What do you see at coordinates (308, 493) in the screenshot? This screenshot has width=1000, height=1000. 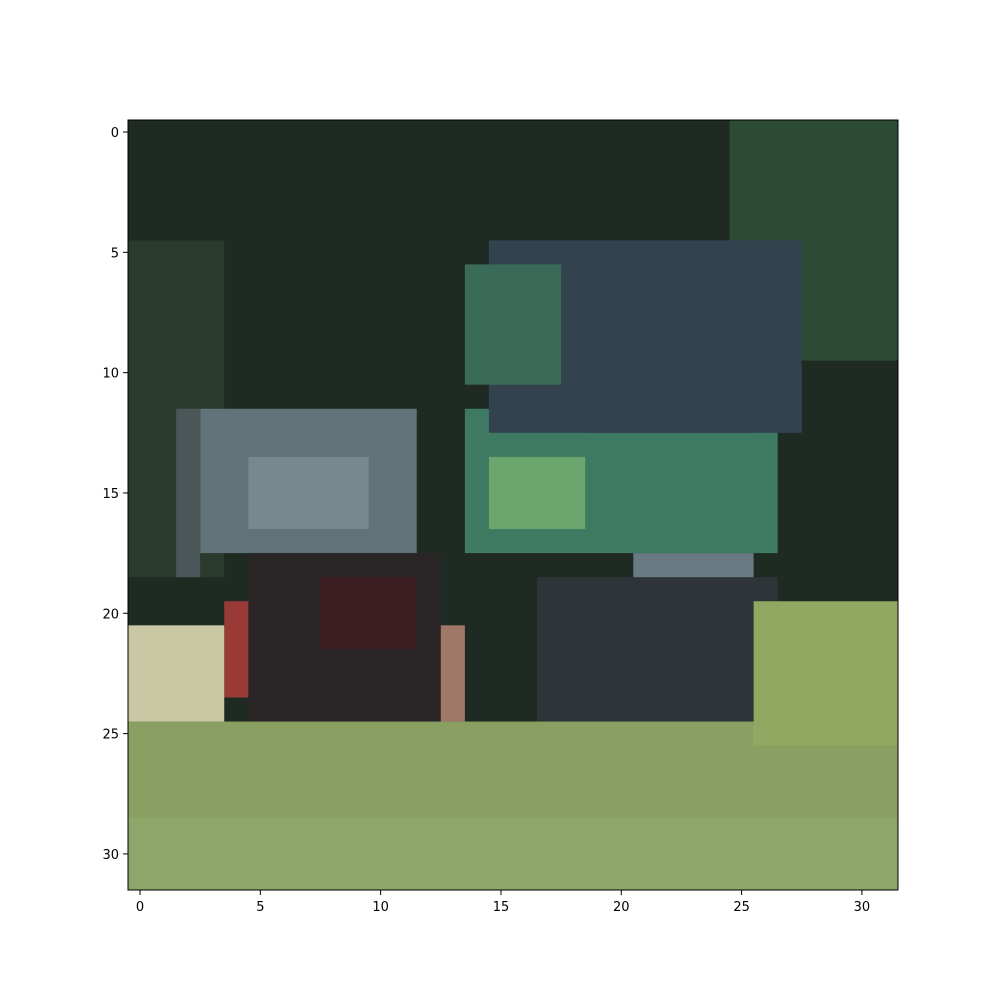 I see `image-region-sign-board-light` at bounding box center [308, 493].